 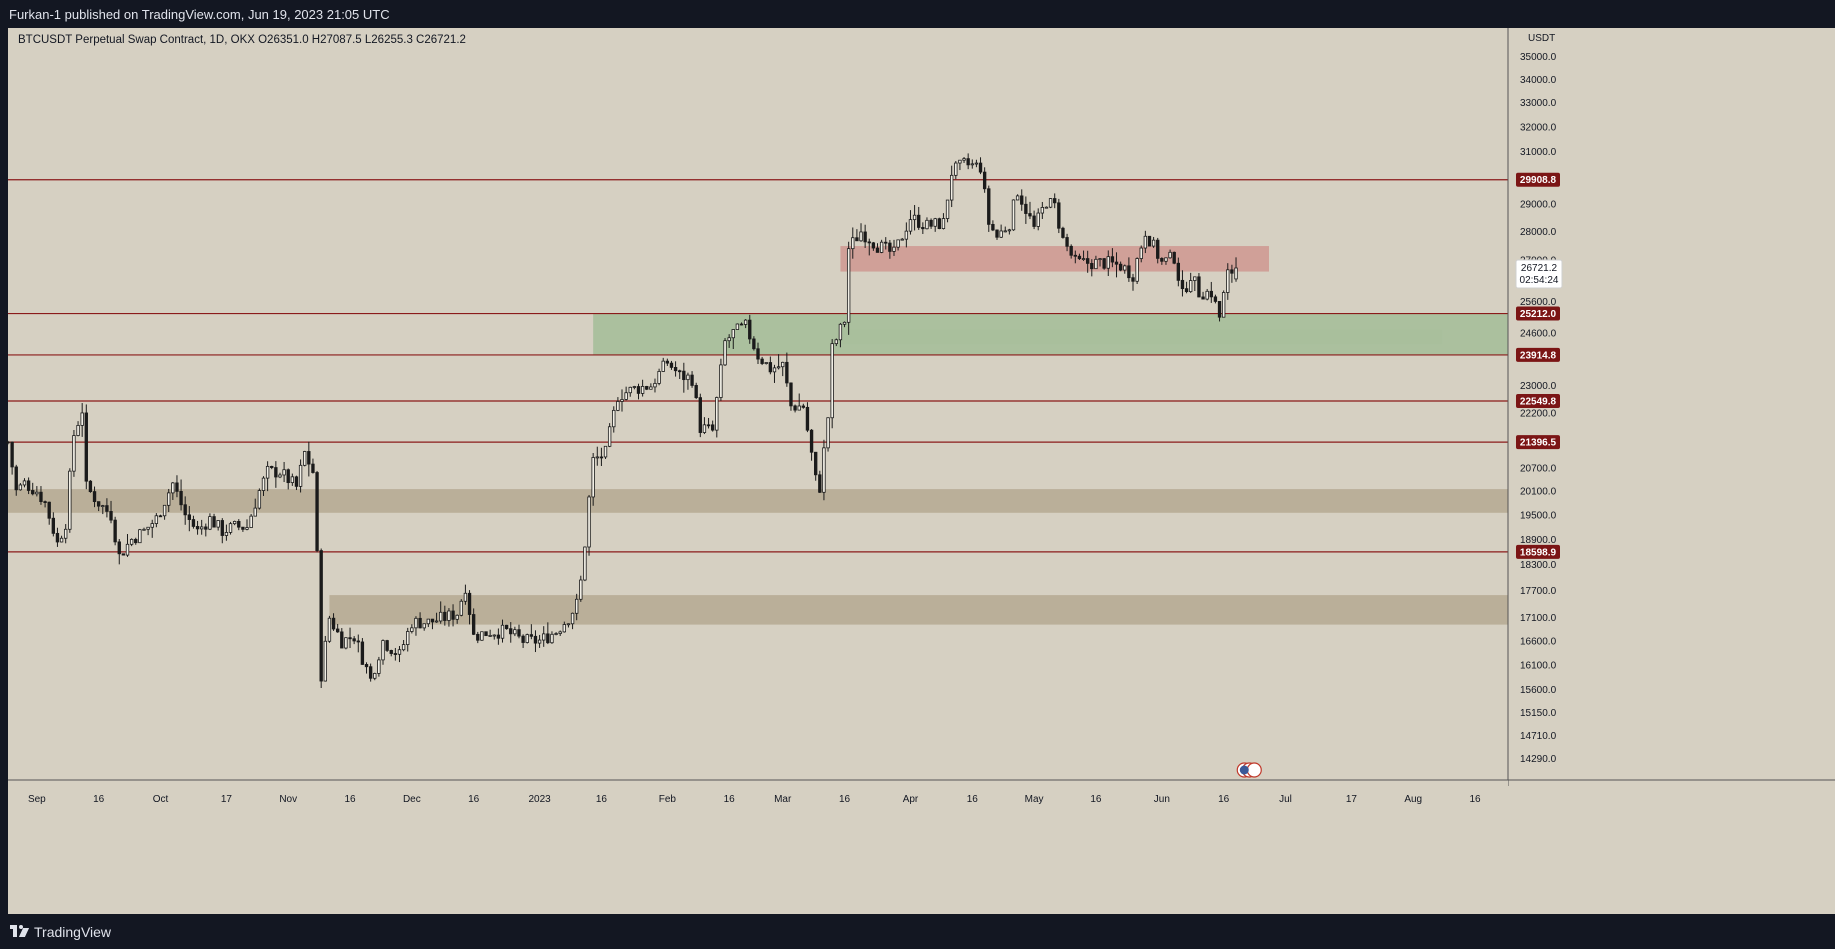 I want to click on y-tick-label: 17700.0, so click(x=1538, y=591).